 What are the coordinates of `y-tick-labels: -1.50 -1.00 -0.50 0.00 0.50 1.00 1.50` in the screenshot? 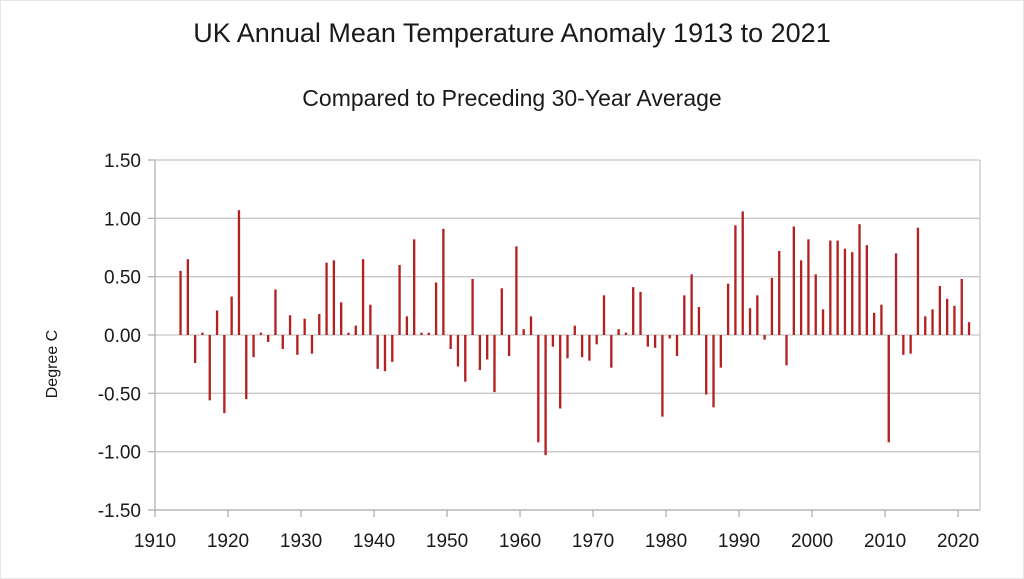 It's located at (119, 336).